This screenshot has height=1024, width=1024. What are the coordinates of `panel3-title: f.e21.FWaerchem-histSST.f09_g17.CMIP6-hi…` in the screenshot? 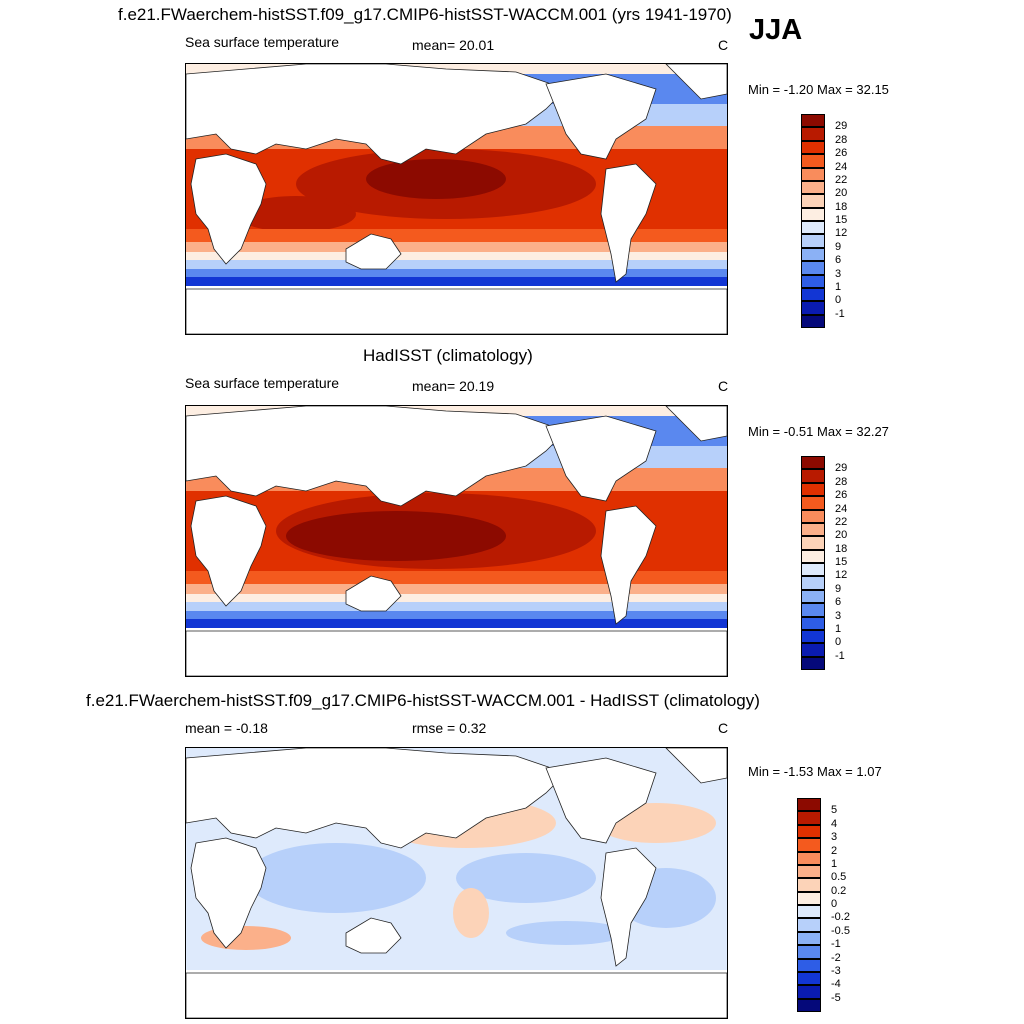 It's located at (423, 700).